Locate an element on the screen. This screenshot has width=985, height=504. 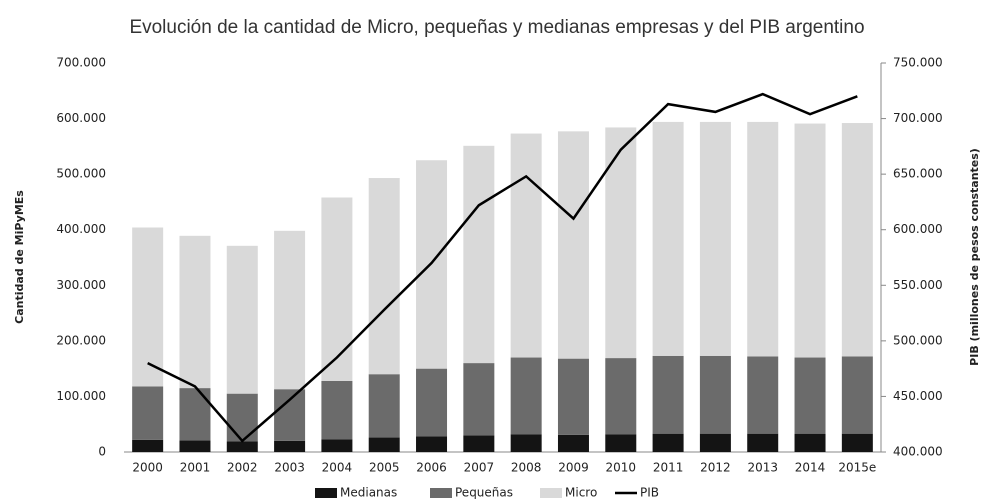
y2-tick-label: 650.000 is located at coordinates (918, 174).